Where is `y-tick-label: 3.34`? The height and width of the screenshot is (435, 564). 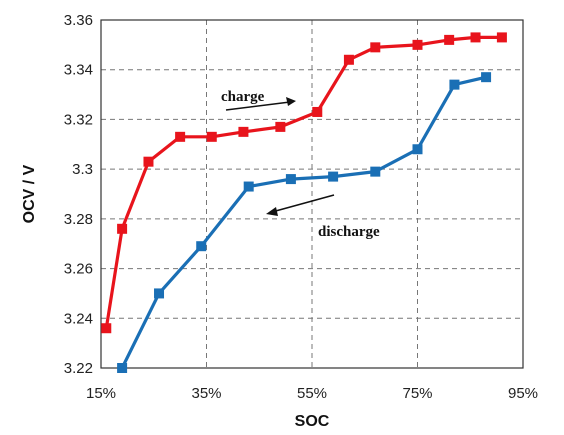
y-tick-label: 3.34 is located at coordinates (78, 70).